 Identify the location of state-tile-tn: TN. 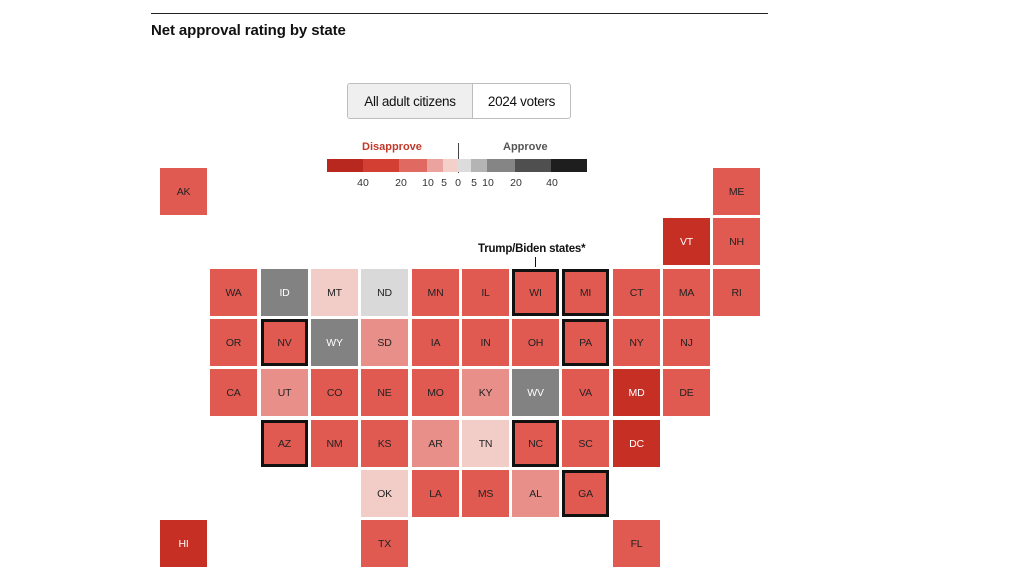
(485, 443).